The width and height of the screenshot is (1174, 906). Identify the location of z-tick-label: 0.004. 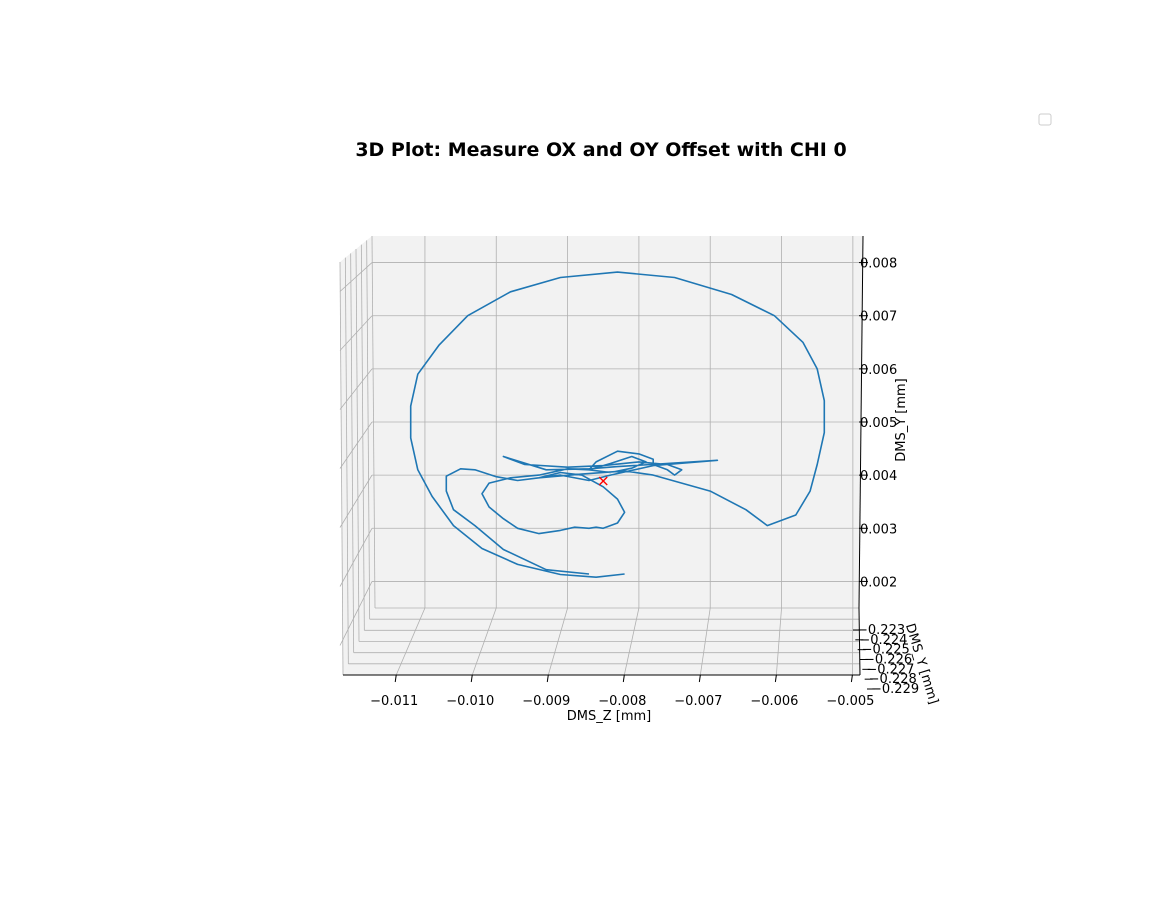
(878, 476).